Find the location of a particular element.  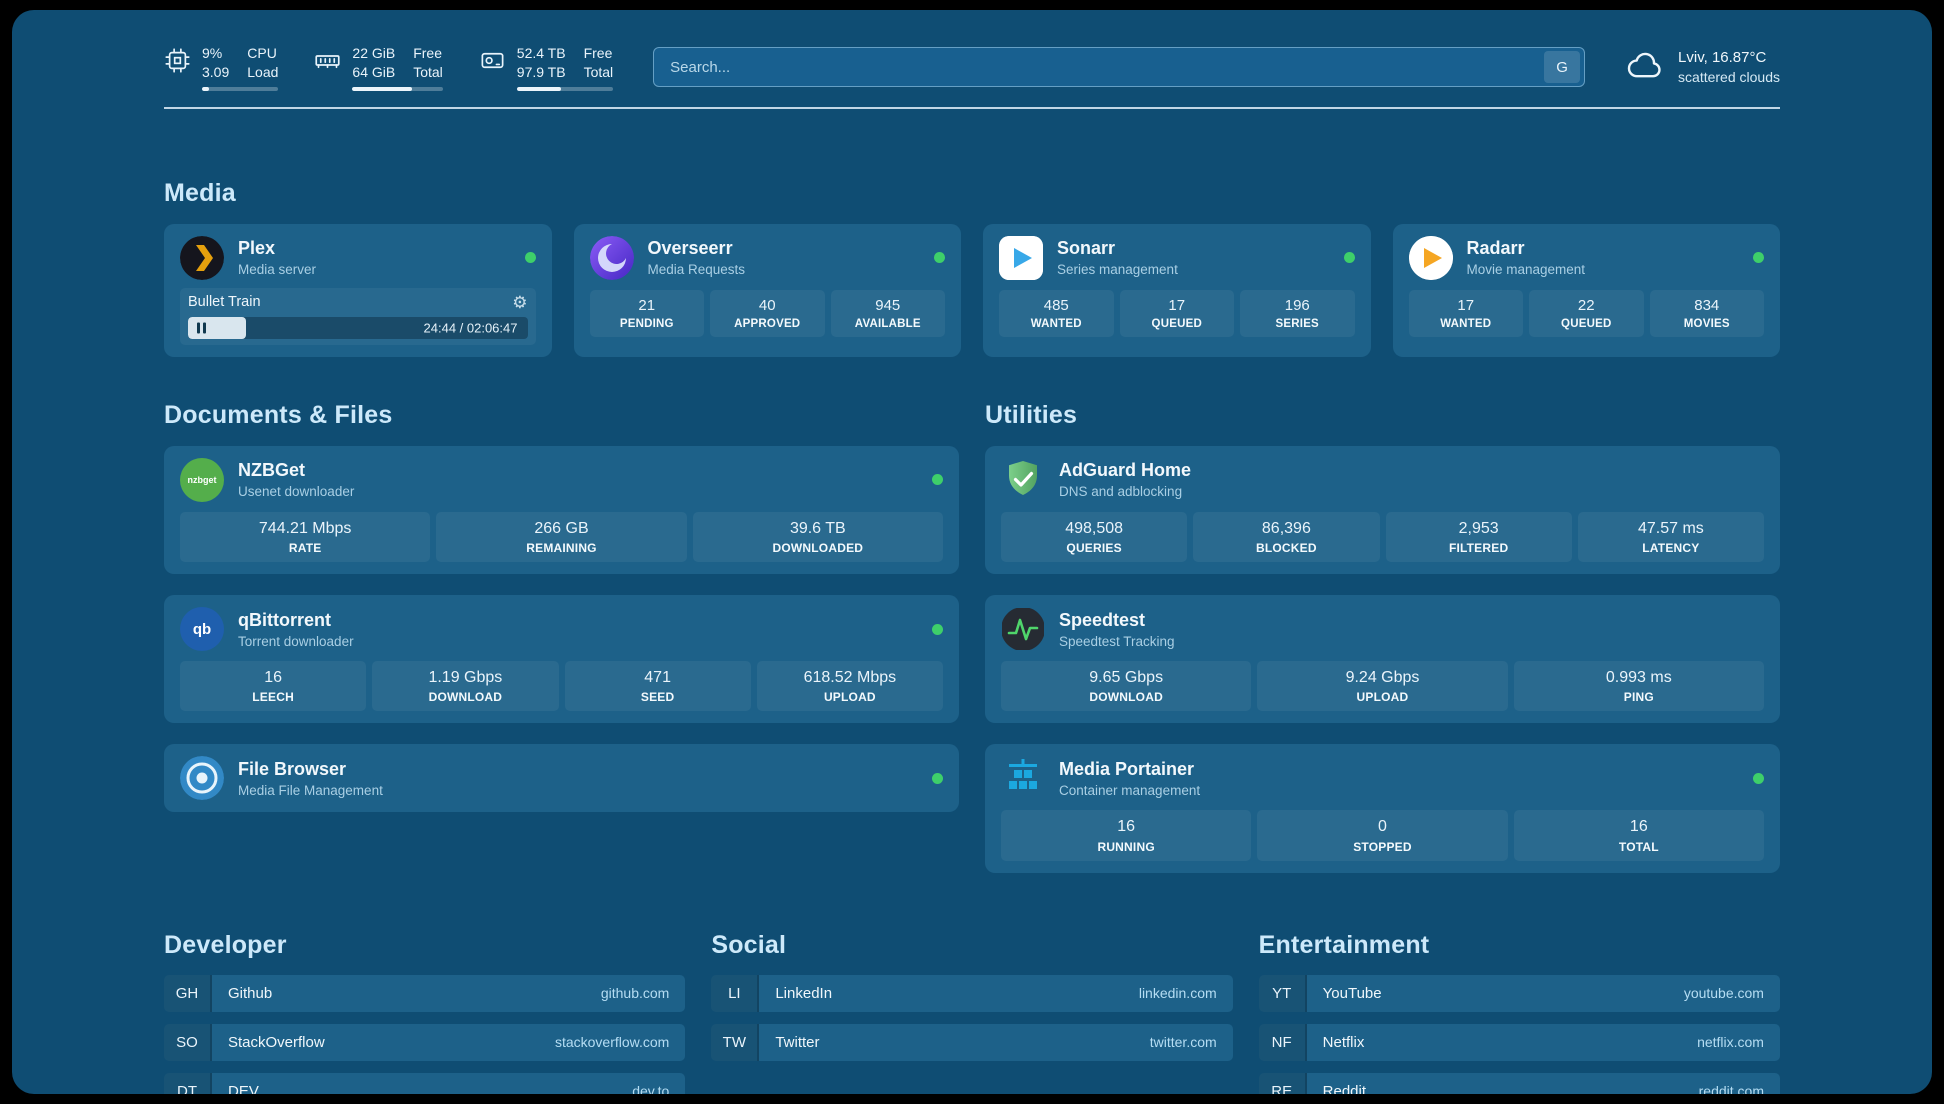

stat-tile: 47.57 ms LATENCY is located at coordinates (1670, 537).